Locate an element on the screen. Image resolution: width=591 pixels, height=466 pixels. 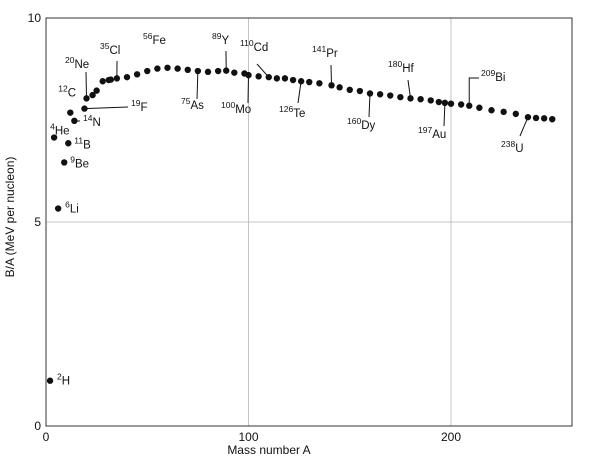
nuclide-mass-number: 160 is located at coordinates (354, 121).